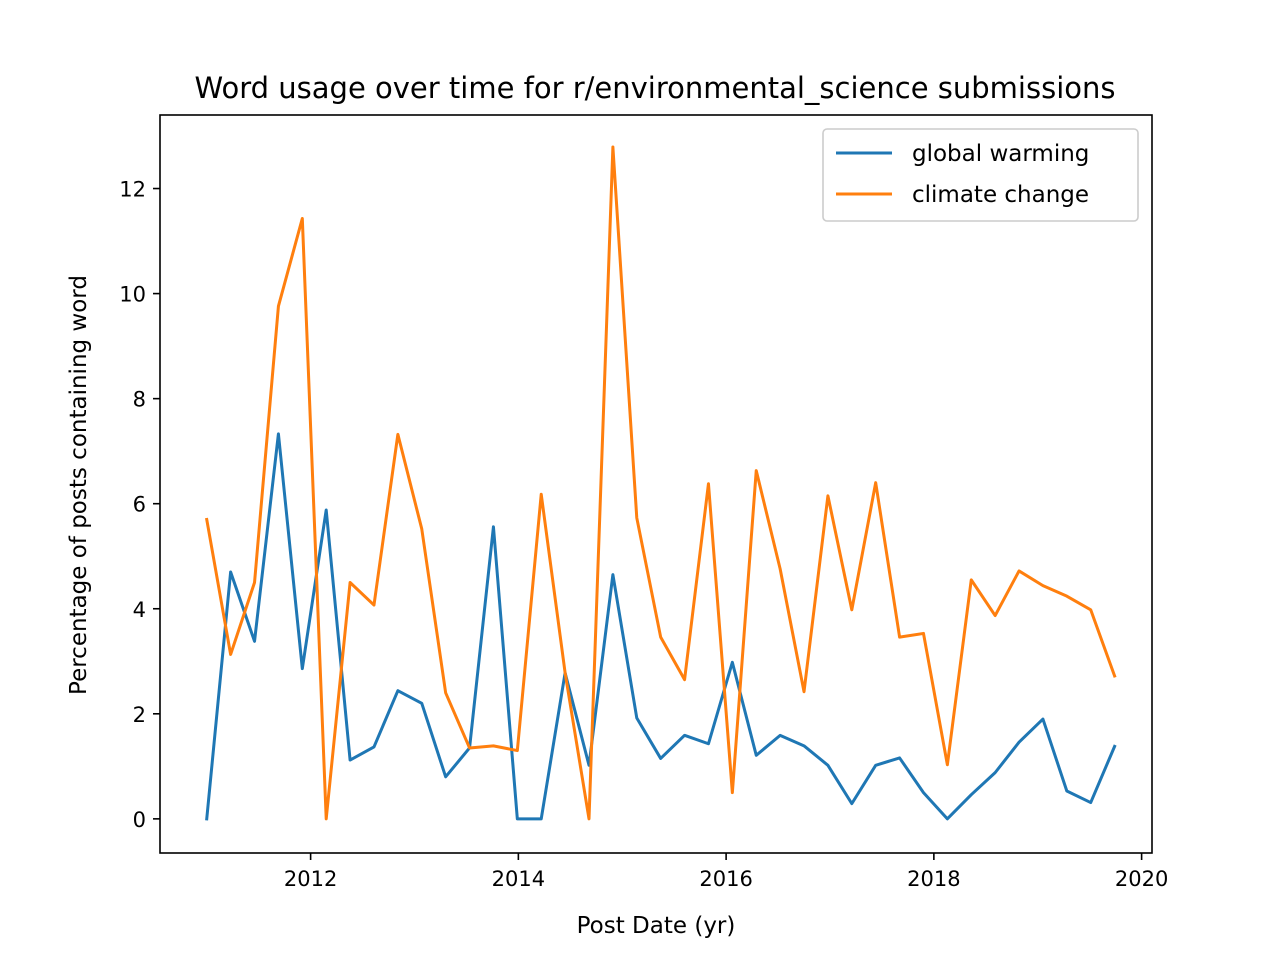  I want to click on x-axis-ticks: 2012 2014 2016 2018 2020, so click(726, 872).